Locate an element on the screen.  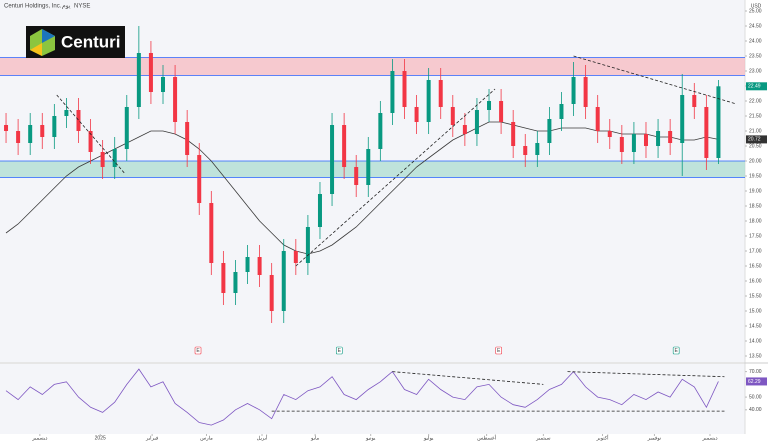
symbol-title: Centuri Holdings, Inc. is located at coordinates (33, 7).